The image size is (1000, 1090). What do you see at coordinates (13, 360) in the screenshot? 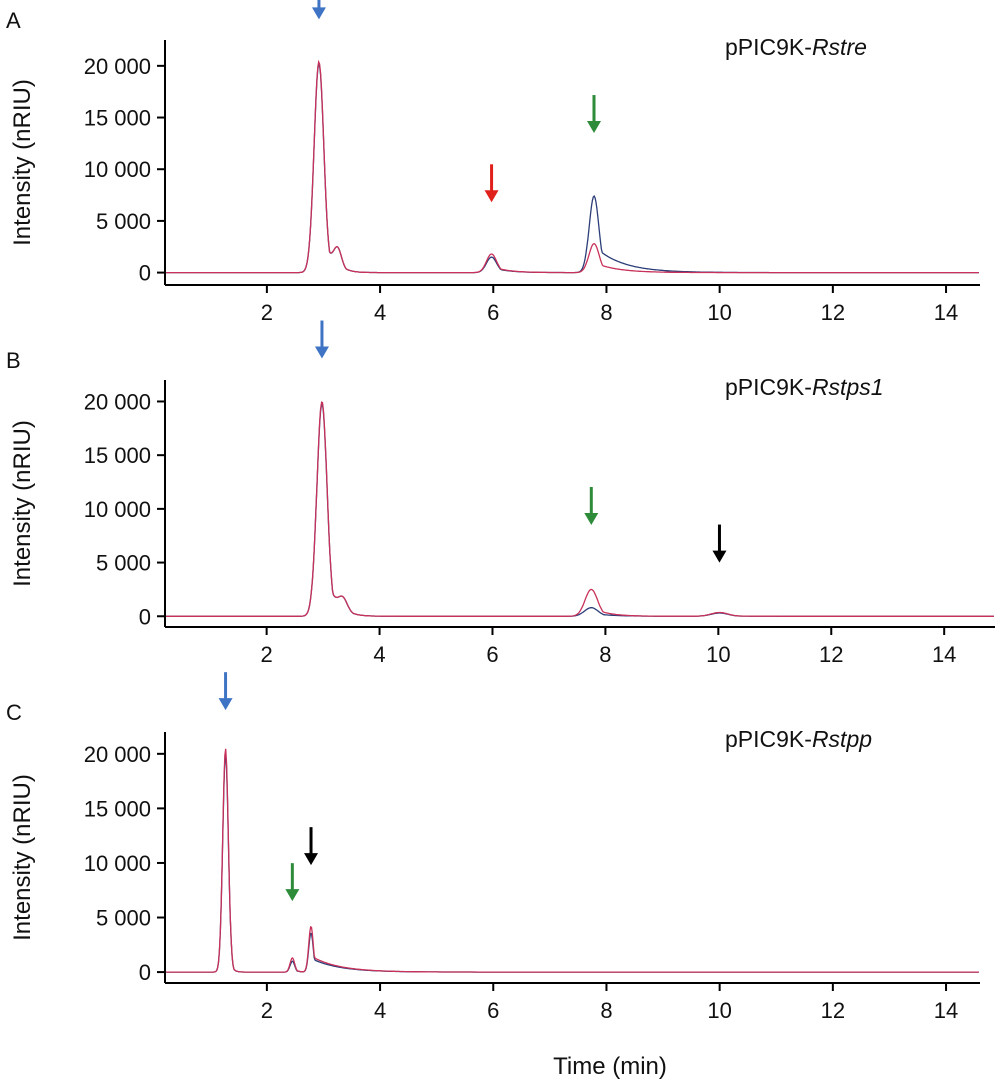
I see `panel-letter: B` at bounding box center [13, 360].